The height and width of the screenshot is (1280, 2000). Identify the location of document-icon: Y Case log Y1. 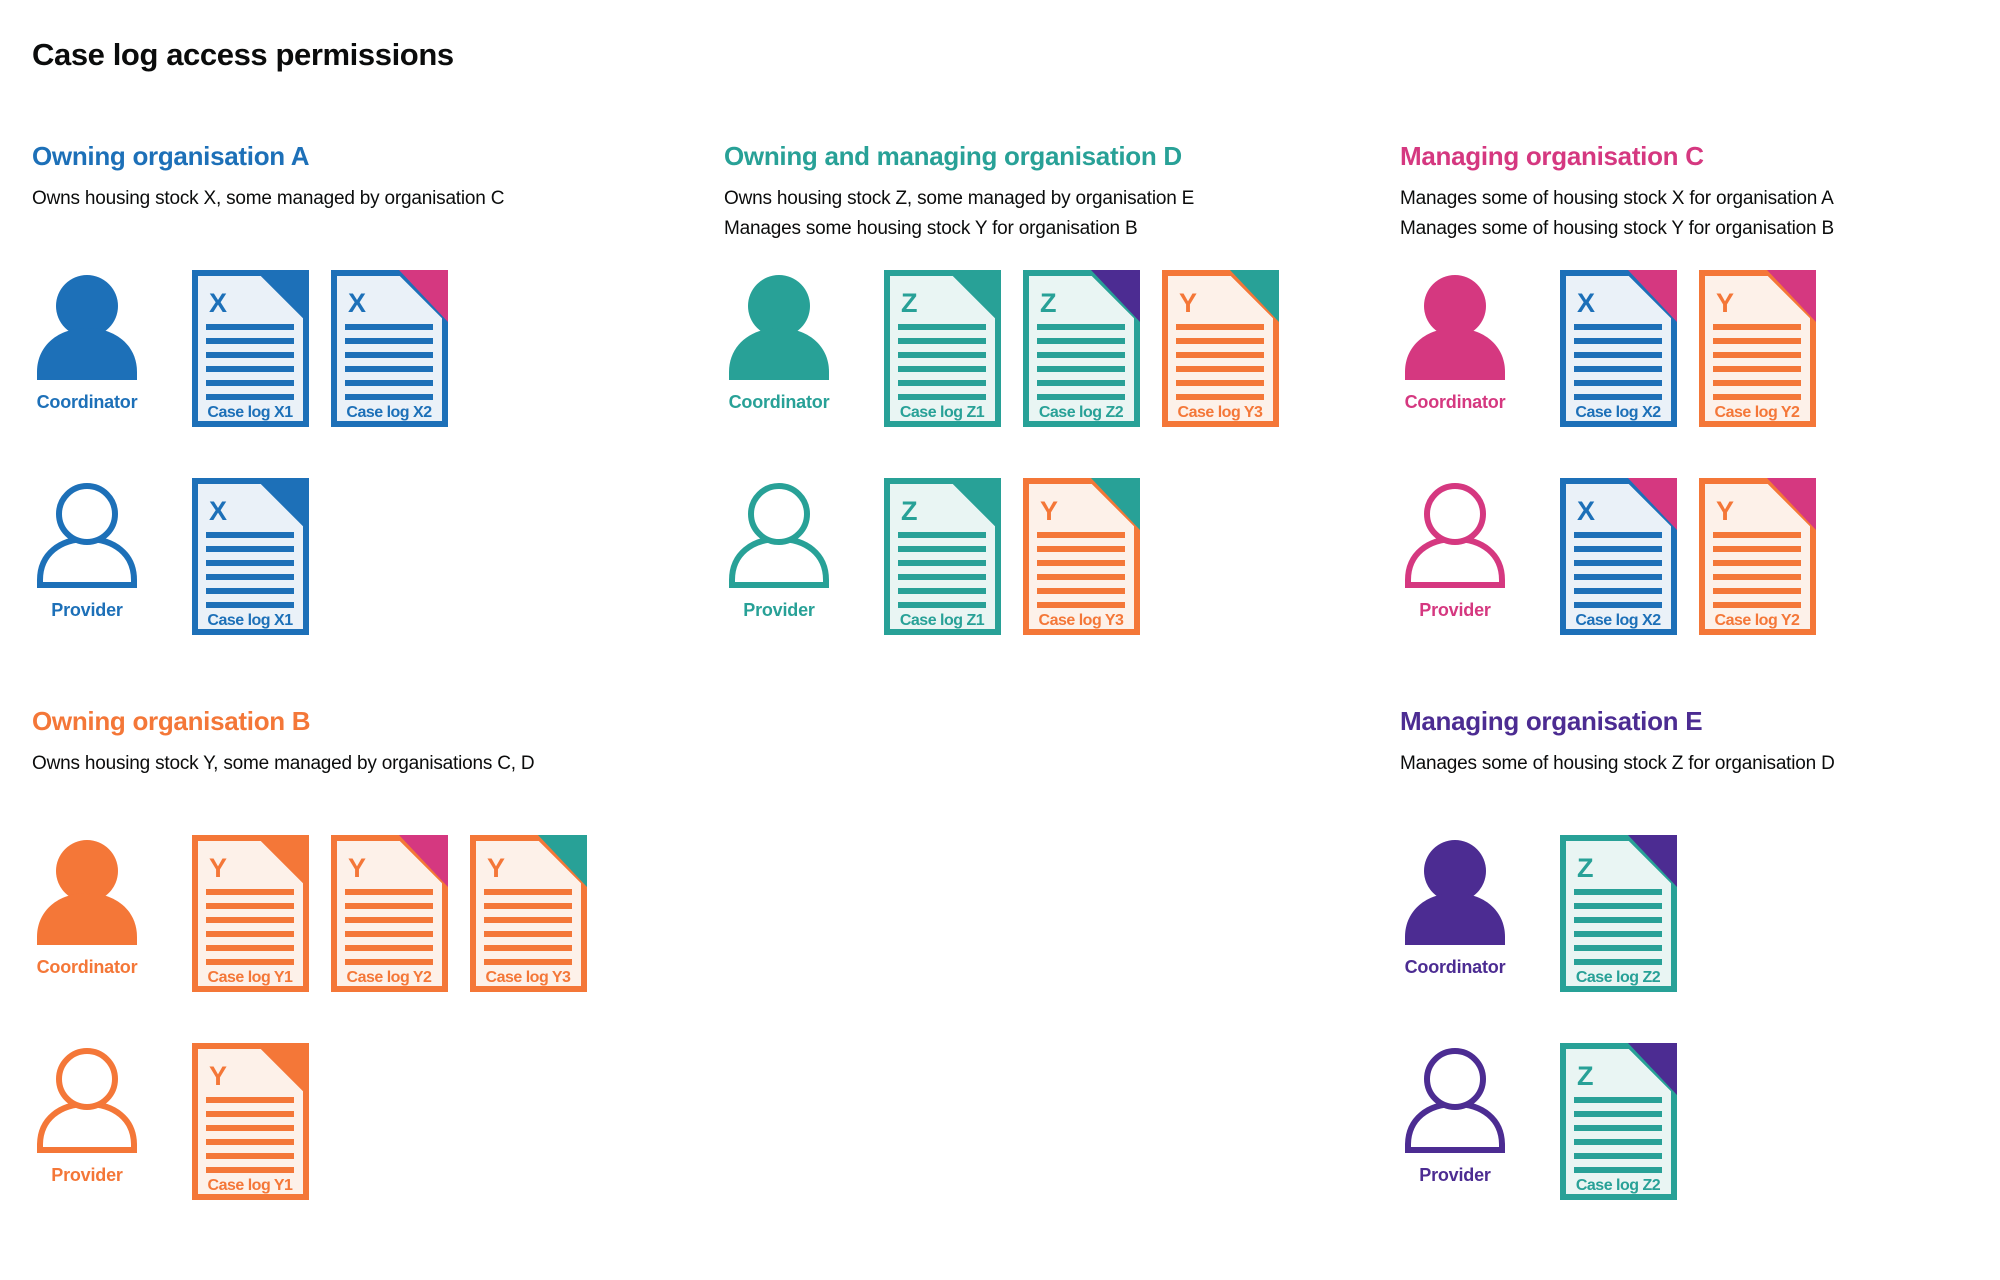
(250, 913).